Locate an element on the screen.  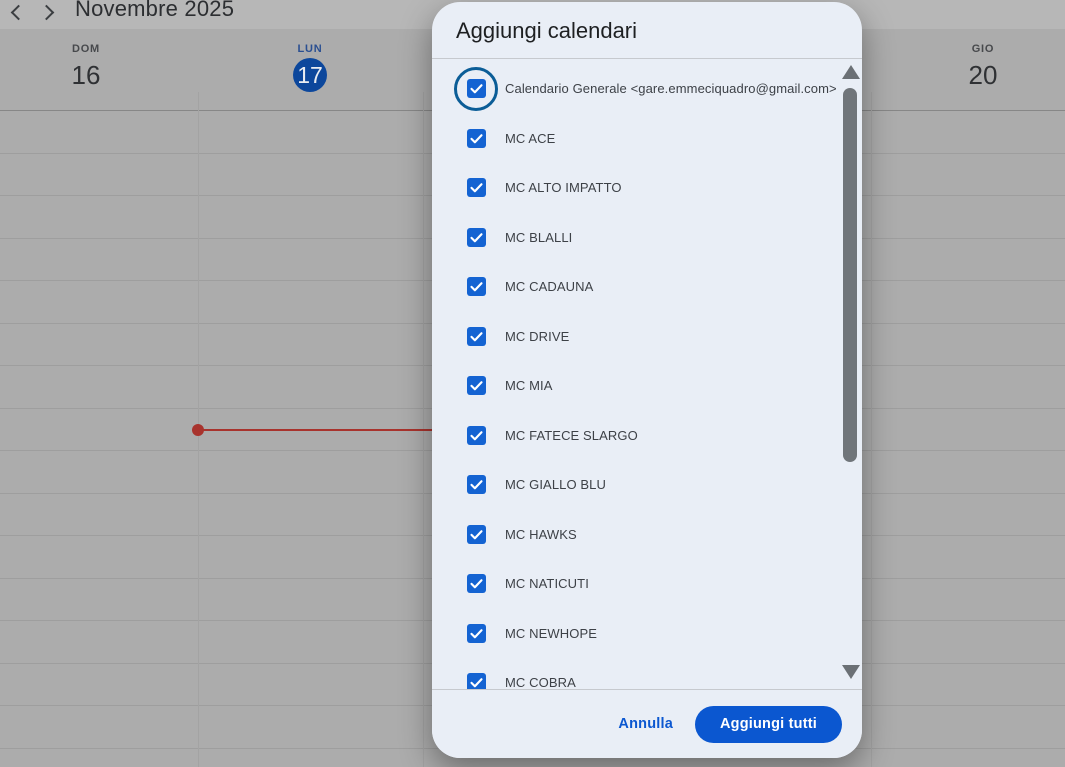
dialog-footer: Annulla Aggiungi tutti is located at coordinates (647, 723).